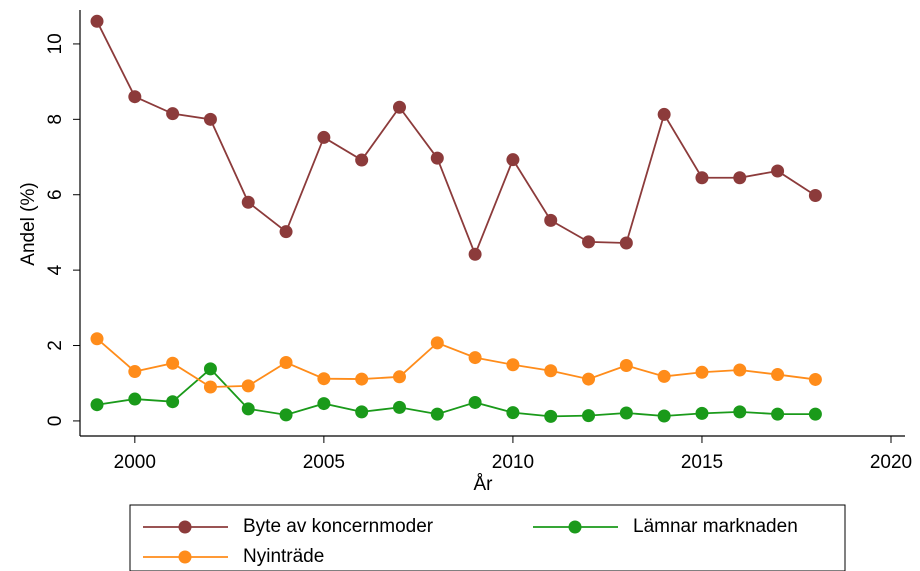 This screenshot has height=571, width=920. What do you see at coordinates (55, 421) in the screenshot?
I see `y-tick-label: 0` at bounding box center [55, 421].